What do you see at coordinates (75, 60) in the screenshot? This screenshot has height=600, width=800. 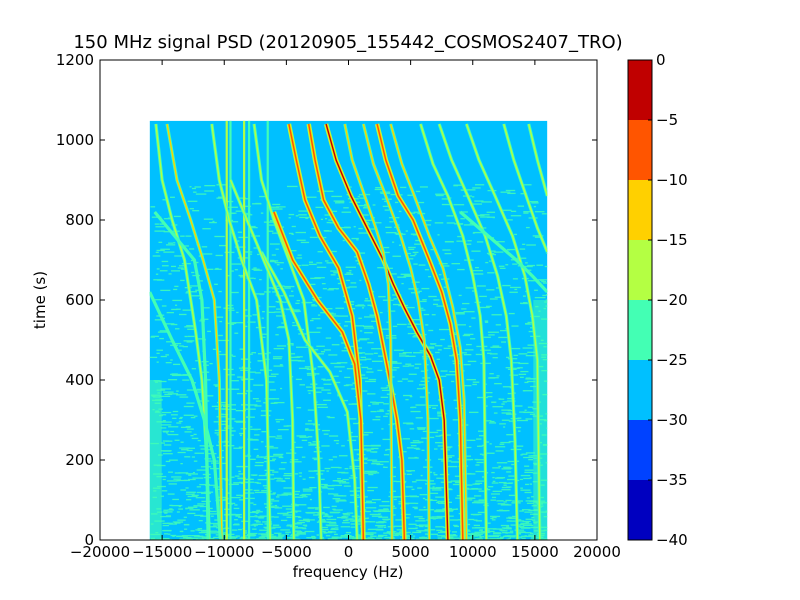 I see `y-tick-label: 1200` at bounding box center [75, 60].